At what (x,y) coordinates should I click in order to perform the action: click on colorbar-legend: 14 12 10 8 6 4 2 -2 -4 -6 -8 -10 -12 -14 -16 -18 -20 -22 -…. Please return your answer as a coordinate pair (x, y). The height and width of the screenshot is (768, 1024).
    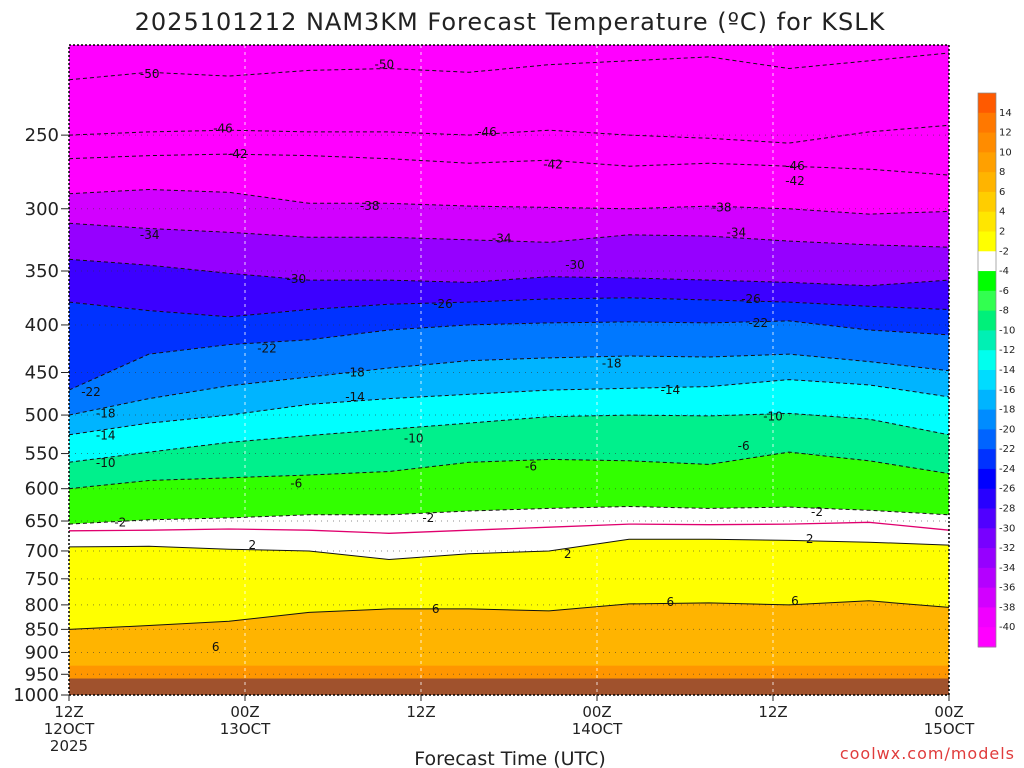
    Looking at the image, I should click on (996, 370).